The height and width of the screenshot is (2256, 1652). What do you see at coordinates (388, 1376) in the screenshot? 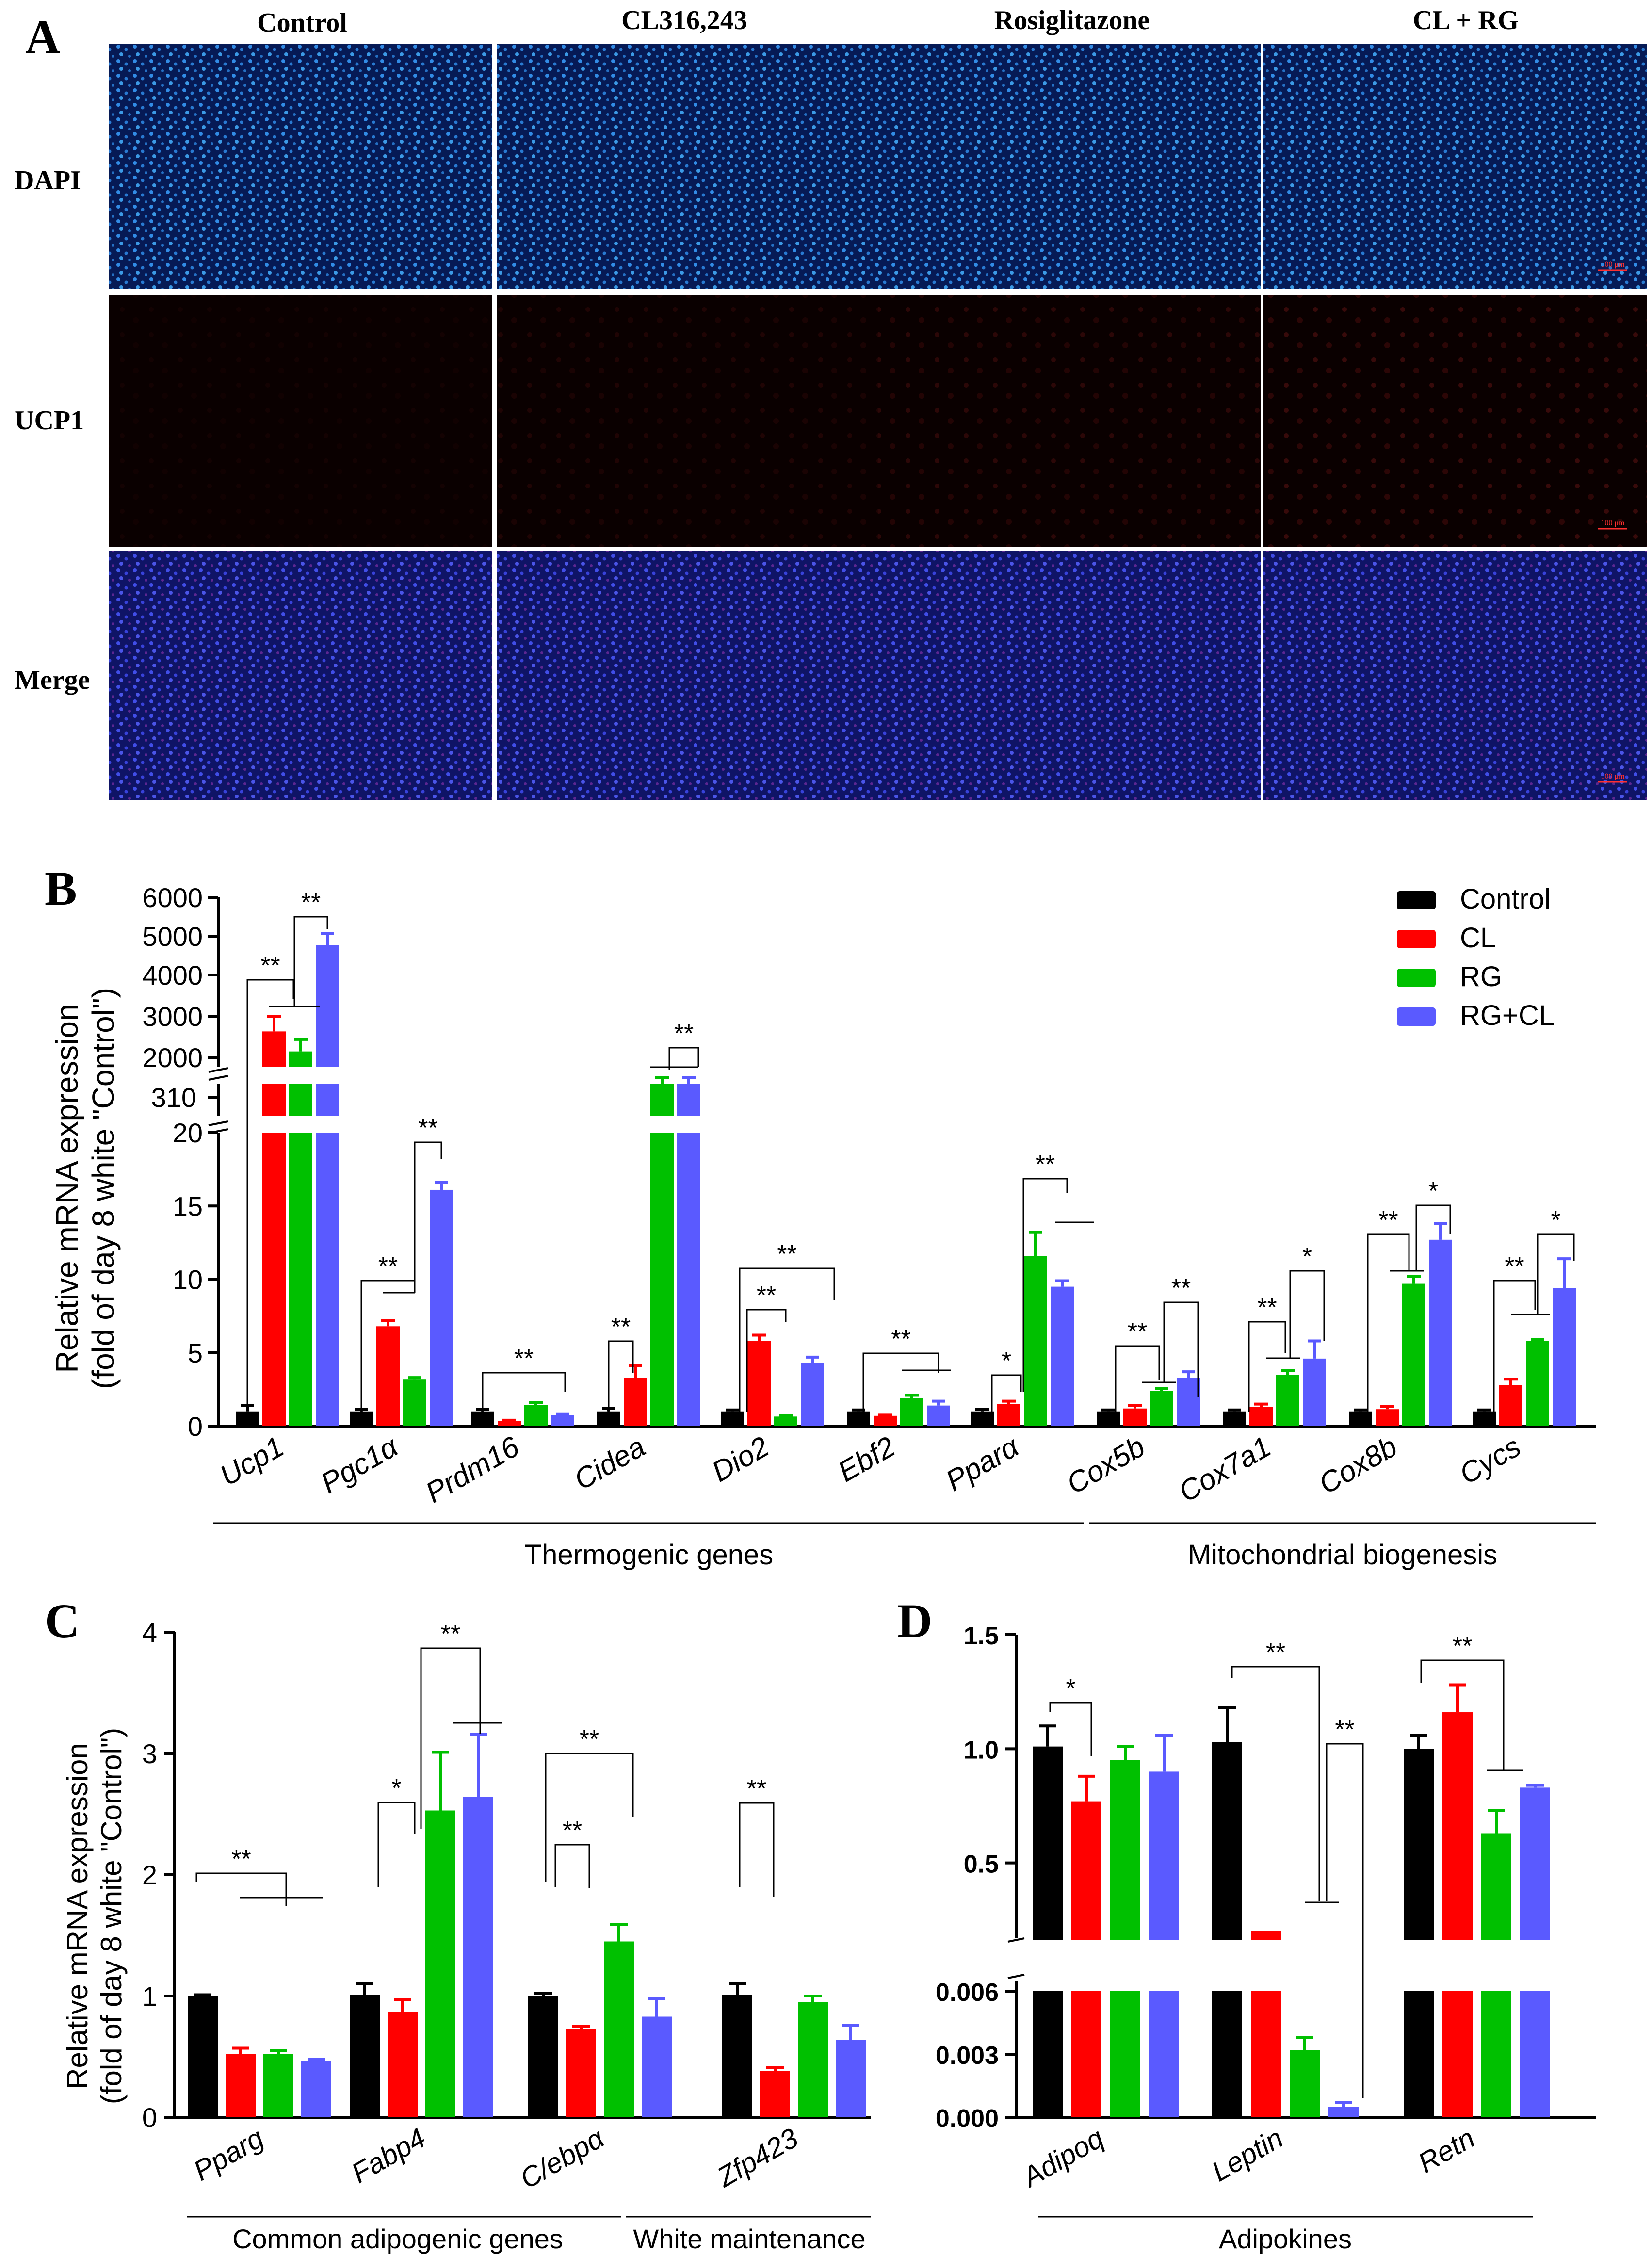
I see `bar-Pgc1α-CL` at bounding box center [388, 1376].